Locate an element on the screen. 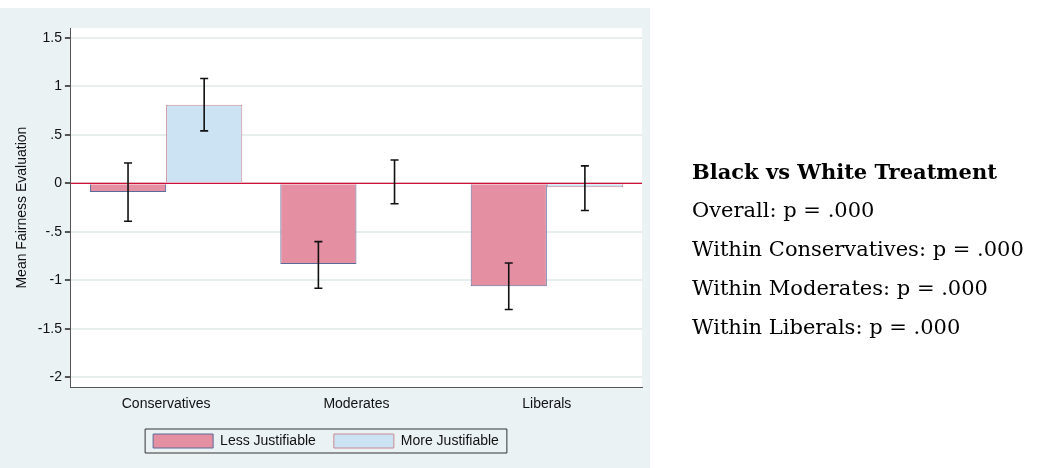 Image resolution: width=1062 pixels, height=468 pixels. x-tick-label: Liberals is located at coordinates (547, 403).